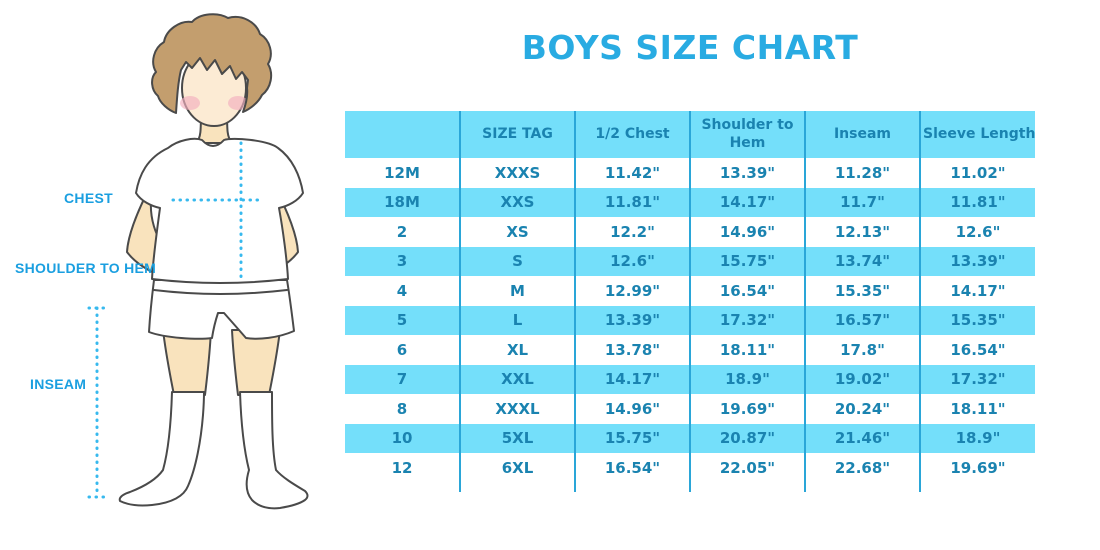 The width and height of the screenshot is (1100, 550). Describe the element at coordinates (632, 173) in the screenshot. I see `measurement-cell: 11.42"` at that location.